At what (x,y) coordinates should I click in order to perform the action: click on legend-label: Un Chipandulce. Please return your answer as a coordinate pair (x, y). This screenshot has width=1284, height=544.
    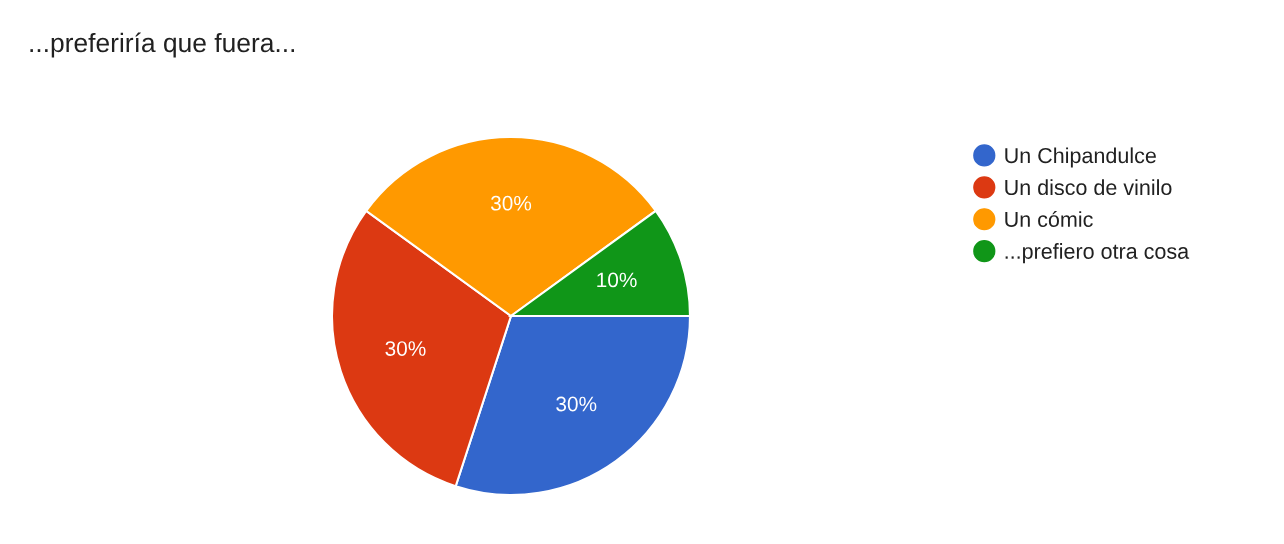
    Looking at the image, I should click on (1080, 157).